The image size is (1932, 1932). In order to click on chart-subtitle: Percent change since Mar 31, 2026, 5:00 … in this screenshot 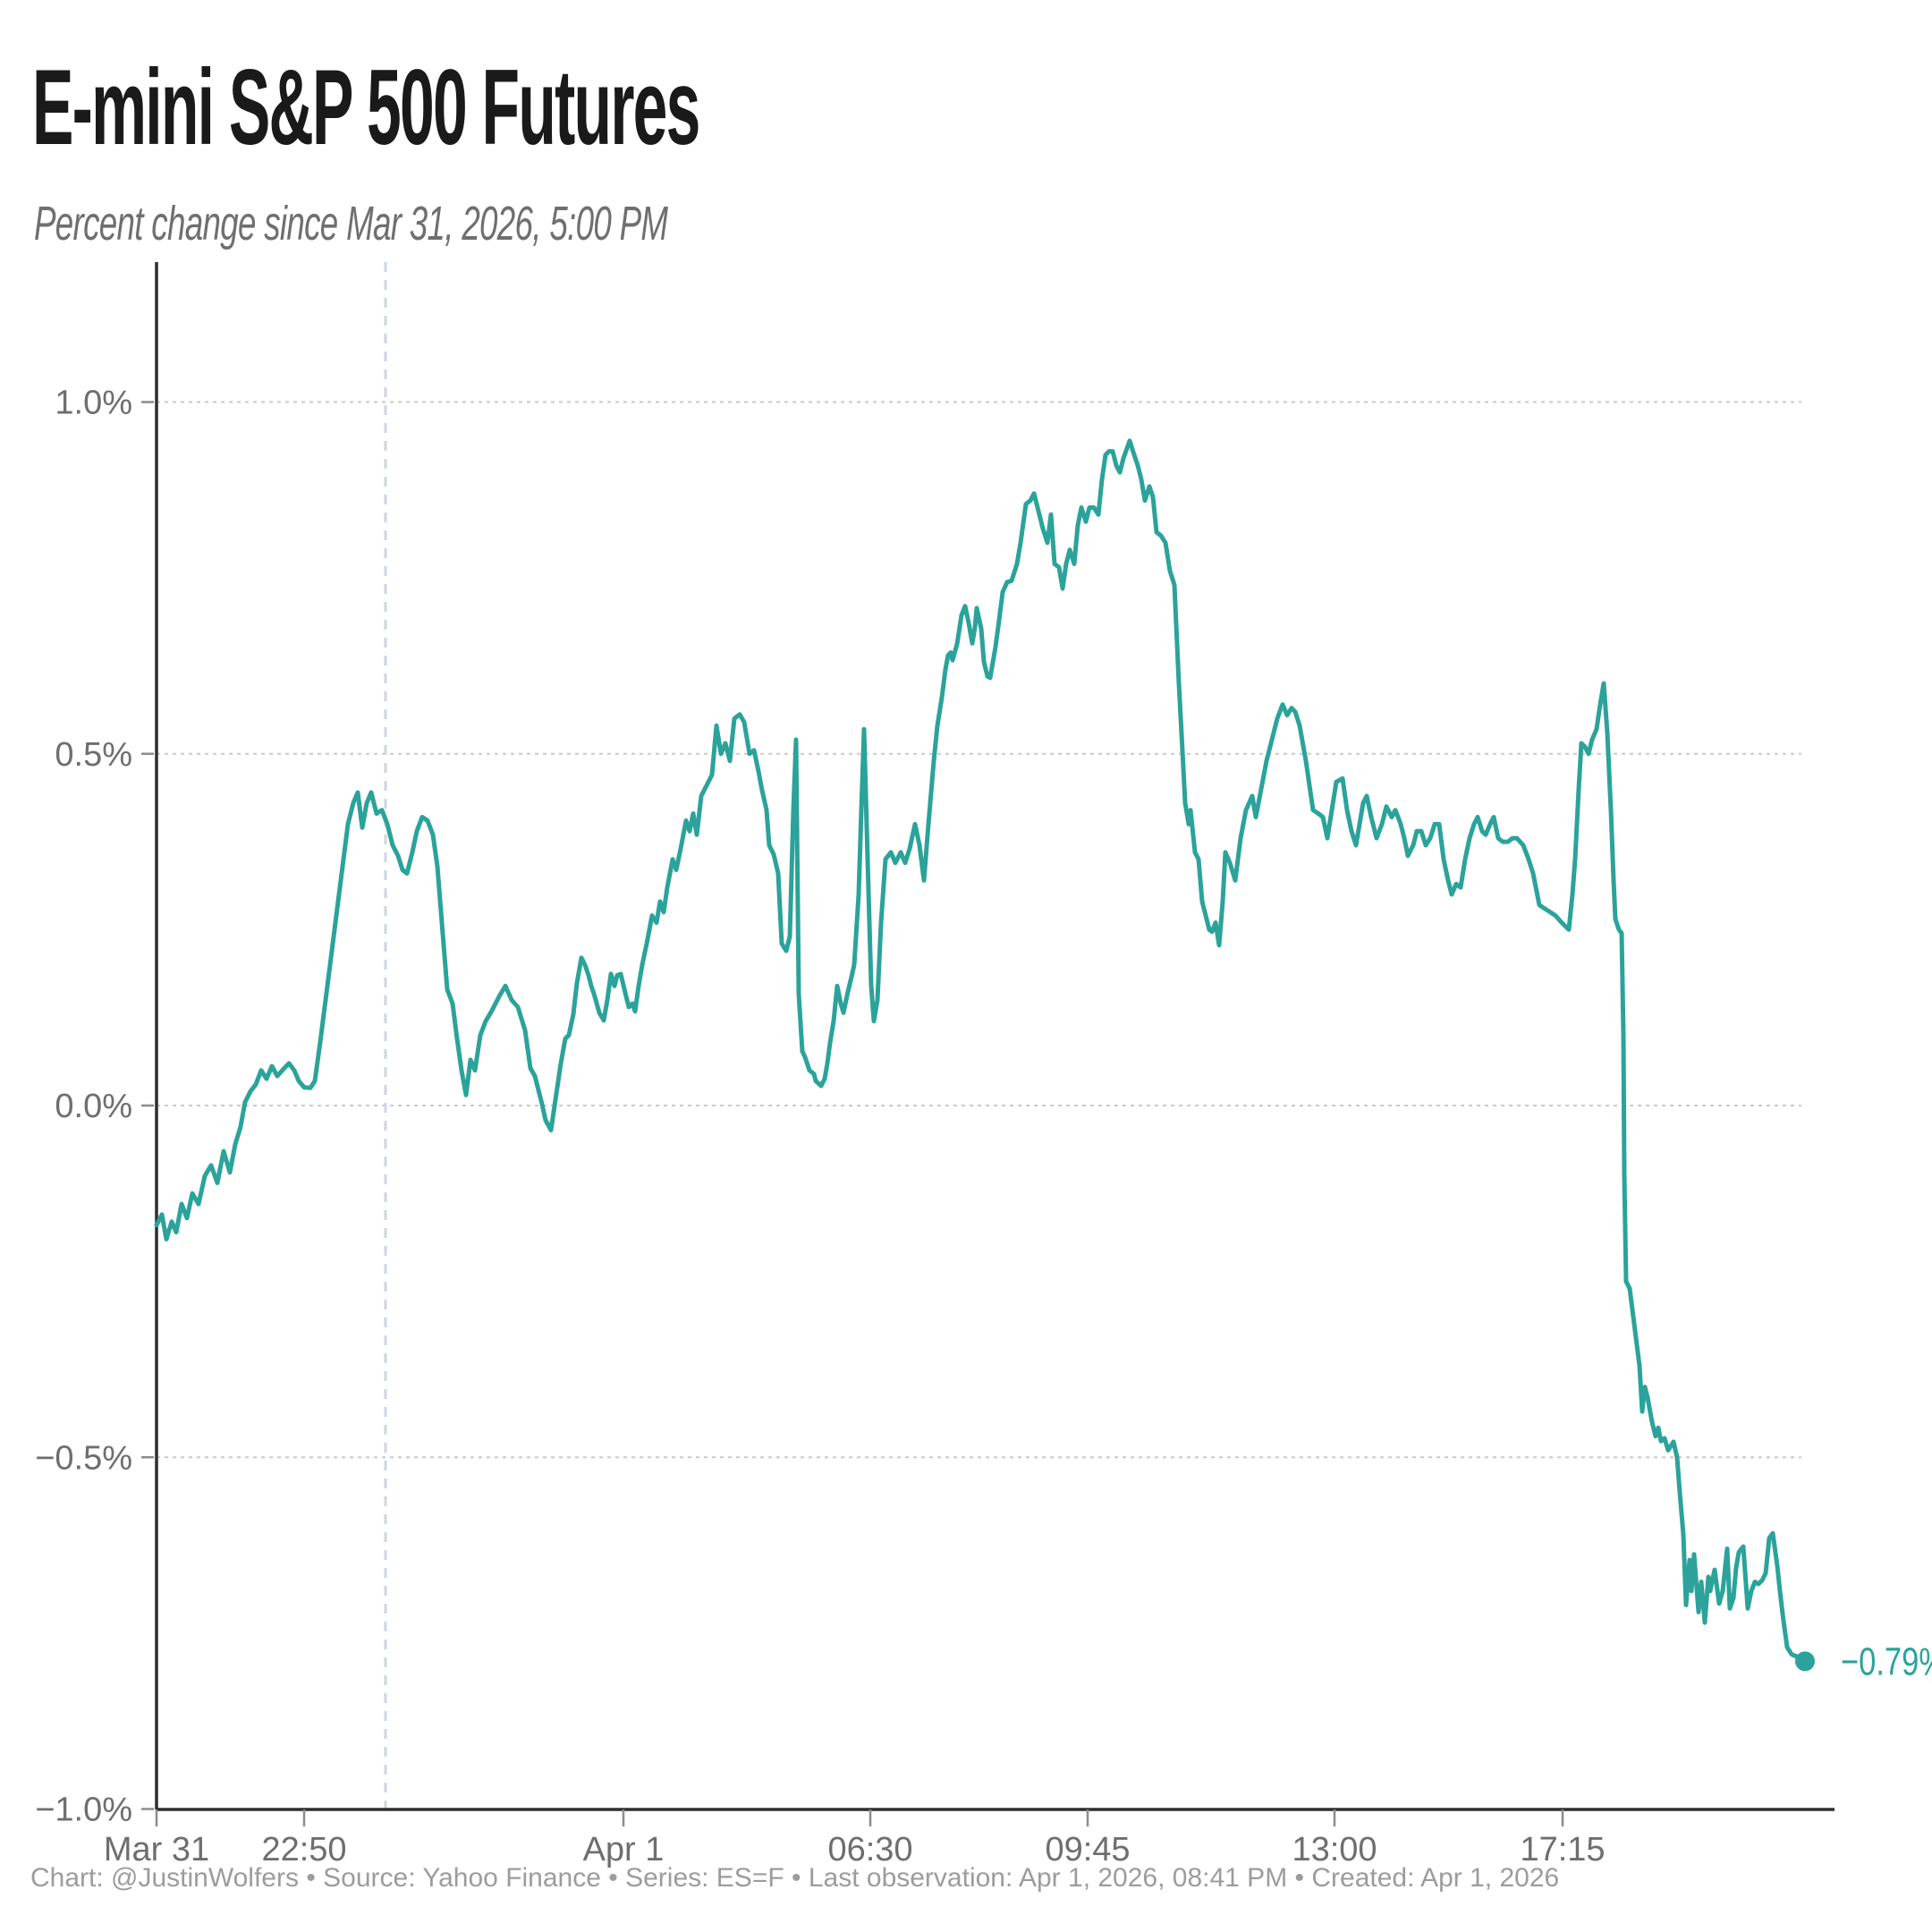, I will do `click(351, 223)`.